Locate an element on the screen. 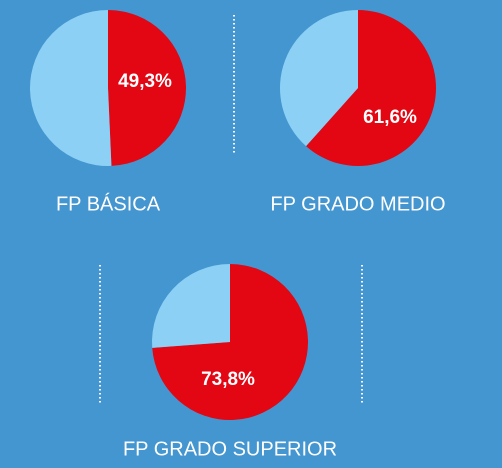  value-label: 61,6% is located at coordinates (390, 117).